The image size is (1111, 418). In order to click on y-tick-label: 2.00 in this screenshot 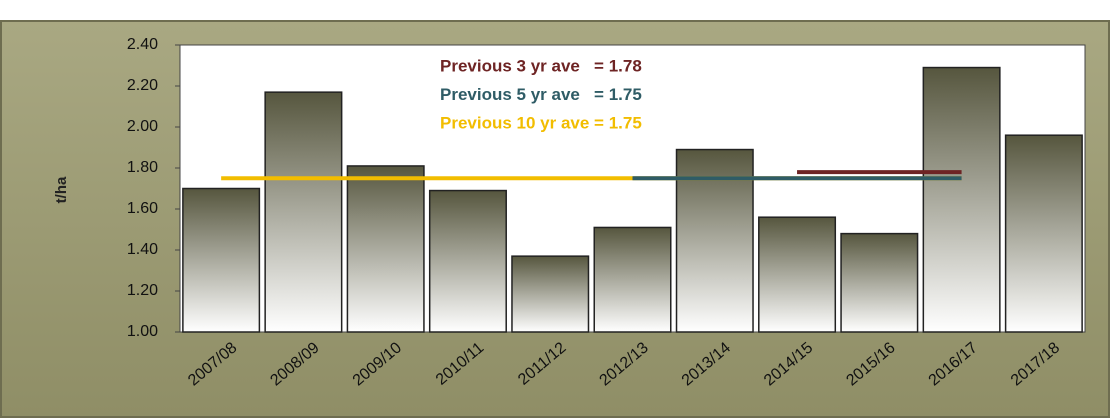, I will do `click(142, 126)`.